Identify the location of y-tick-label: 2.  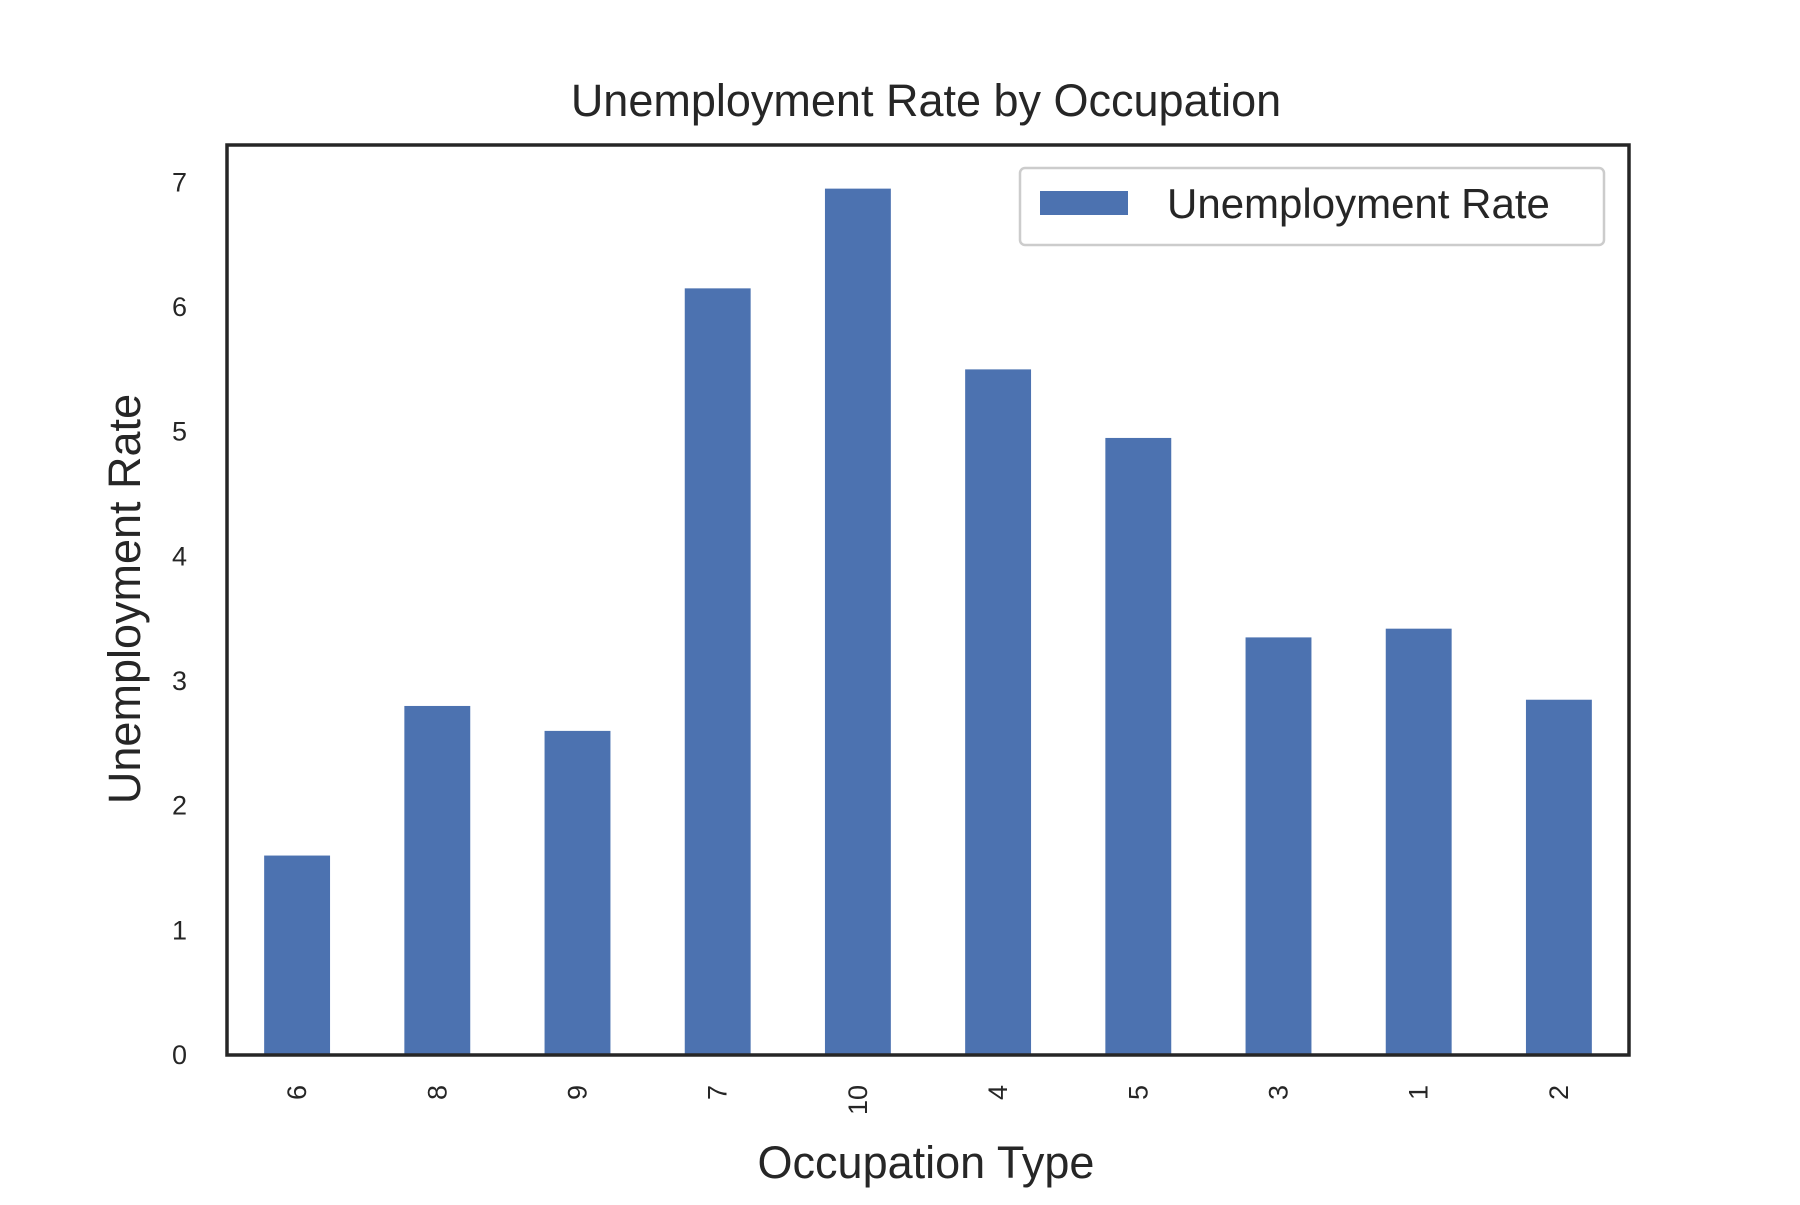
(179, 806).